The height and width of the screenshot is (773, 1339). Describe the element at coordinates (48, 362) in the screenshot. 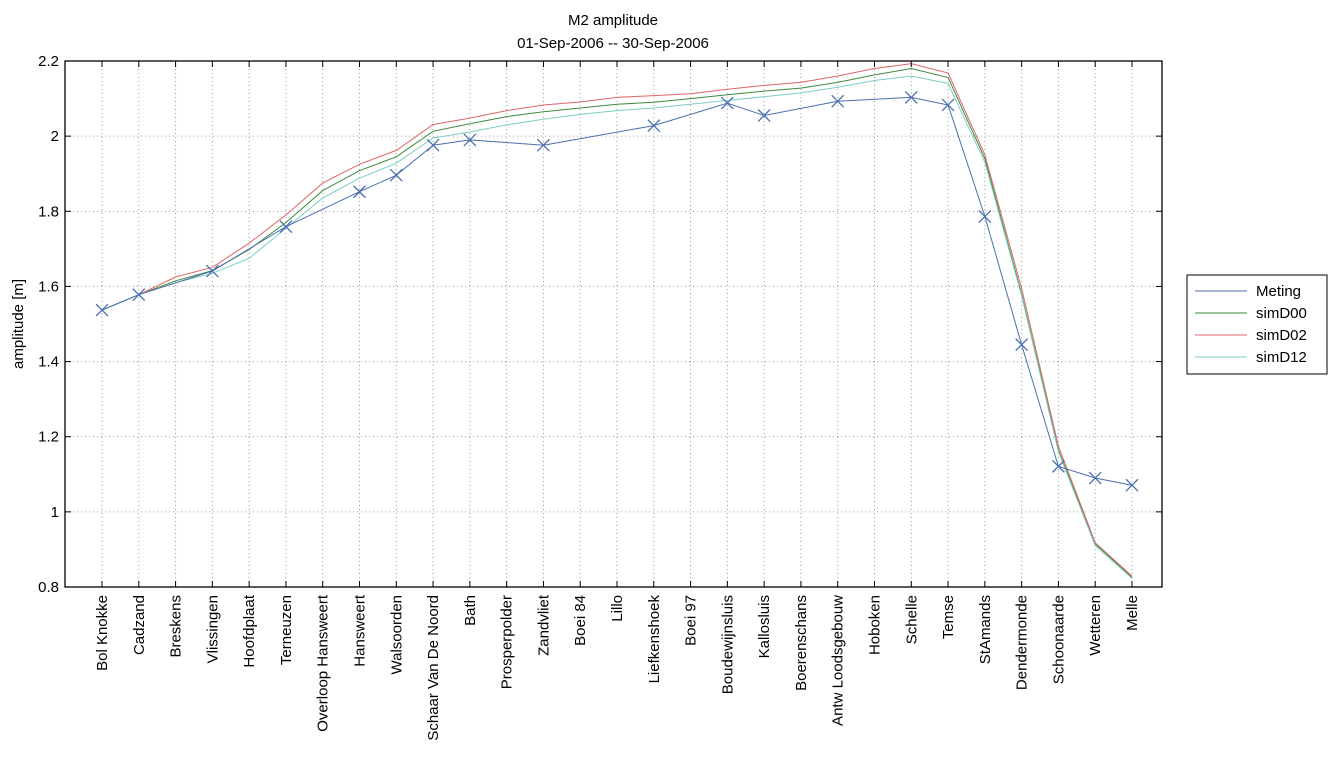

I see `y-tick-label: 1.4` at that location.